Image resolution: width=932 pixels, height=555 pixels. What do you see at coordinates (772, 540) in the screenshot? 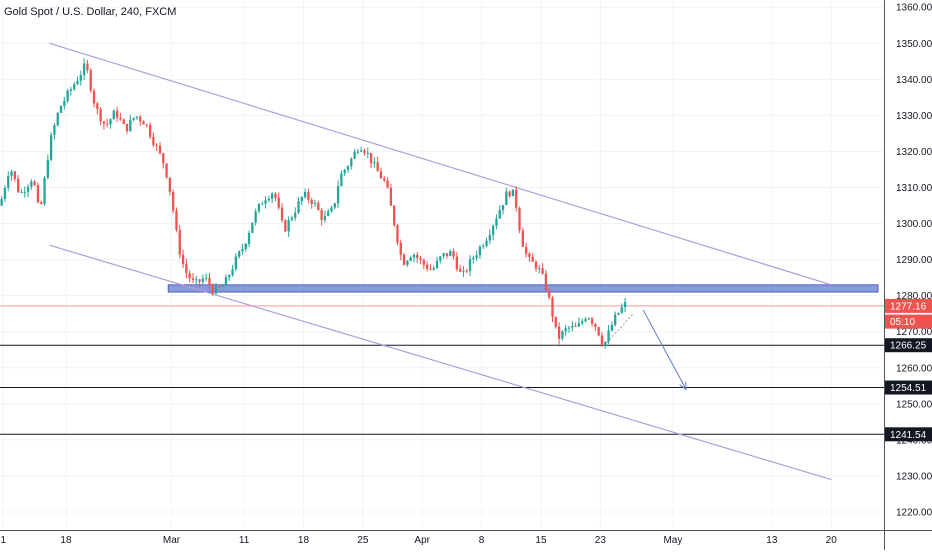
I see `time-tick-label: 13` at bounding box center [772, 540].